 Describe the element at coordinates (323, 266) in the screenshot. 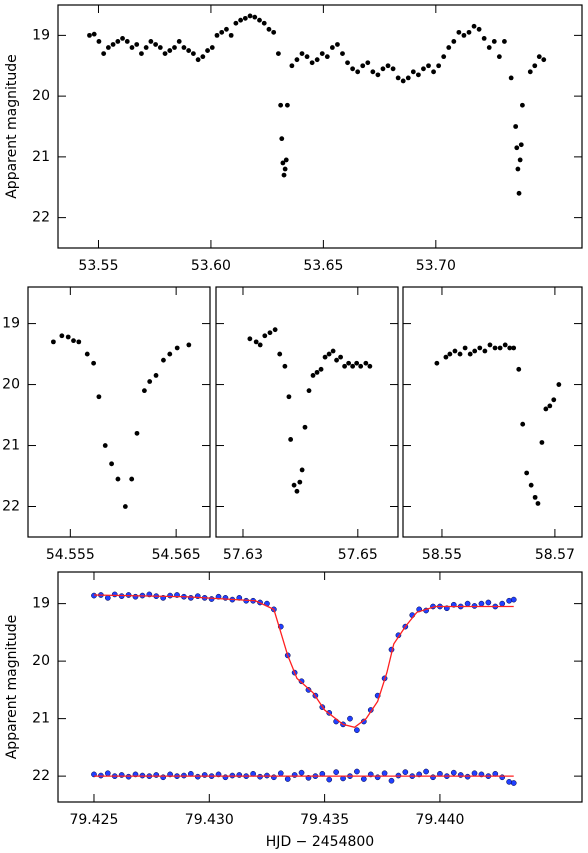

I see `x-tick-label: 53.65` at that location.